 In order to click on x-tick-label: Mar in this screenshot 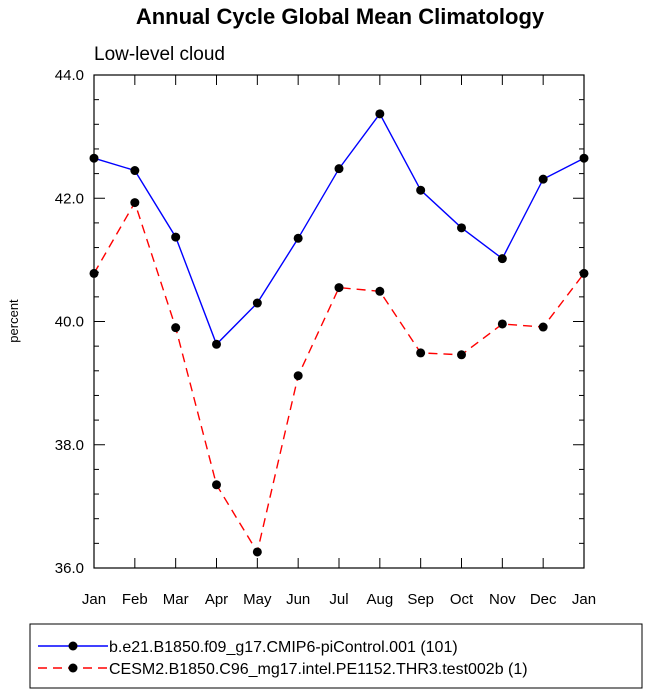, I will do `click(176, 599)`.